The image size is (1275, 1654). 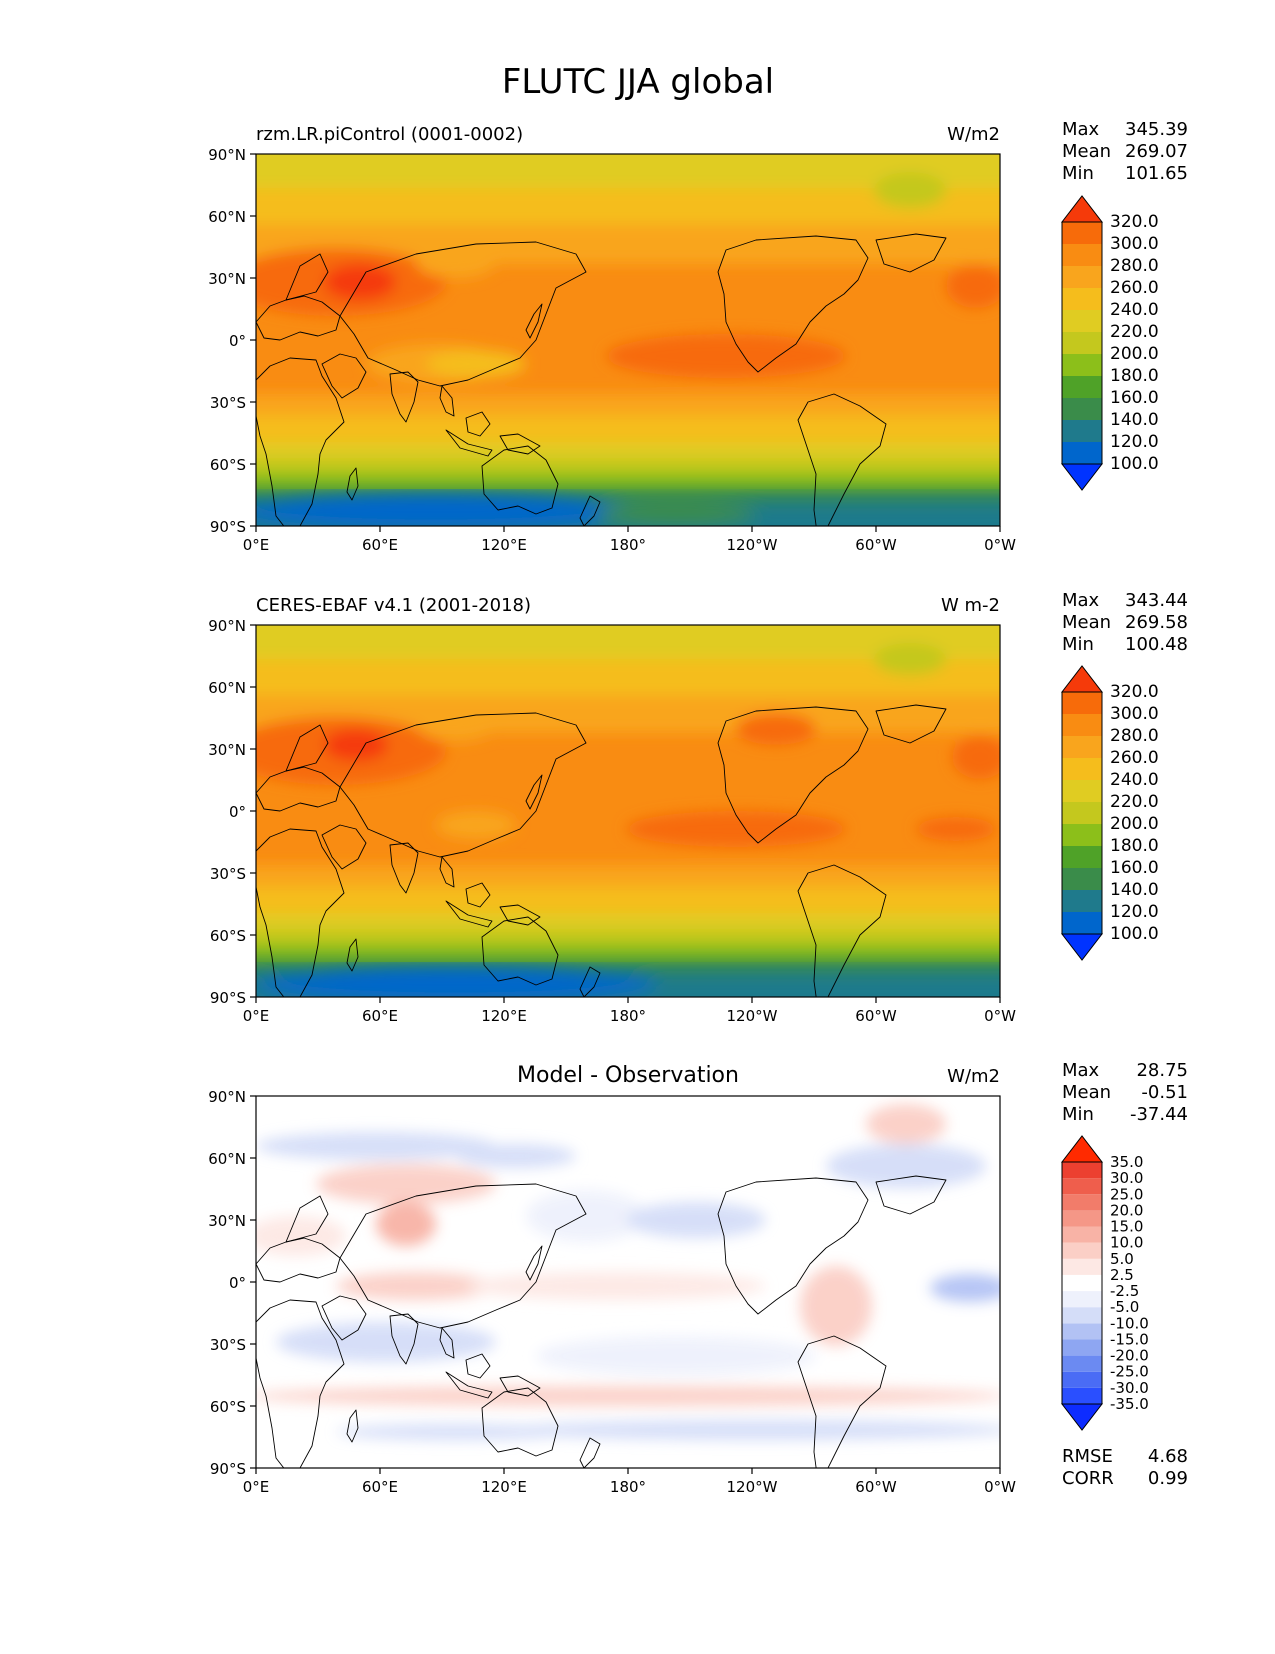 What do you see at coordinates (356, 745) in the screenshot?
I see `blob-middle-east-peak` at bounding box center [356, 745].